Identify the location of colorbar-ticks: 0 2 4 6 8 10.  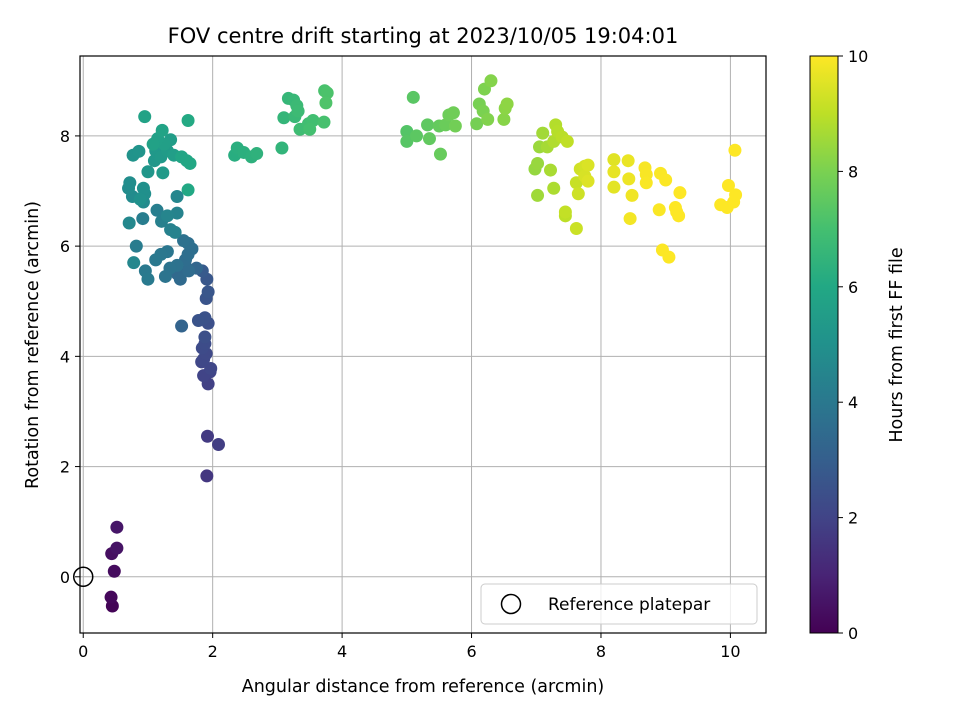
(853, 345).